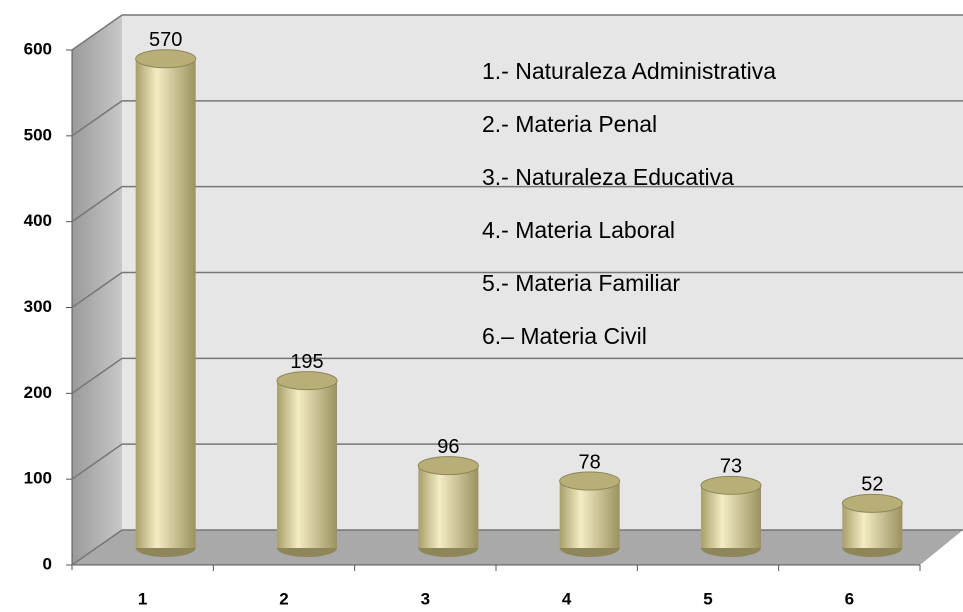 This screenshot has height=612, width=963. I want to click on annotation: 2.- Materia Penal, so click(569, 124).